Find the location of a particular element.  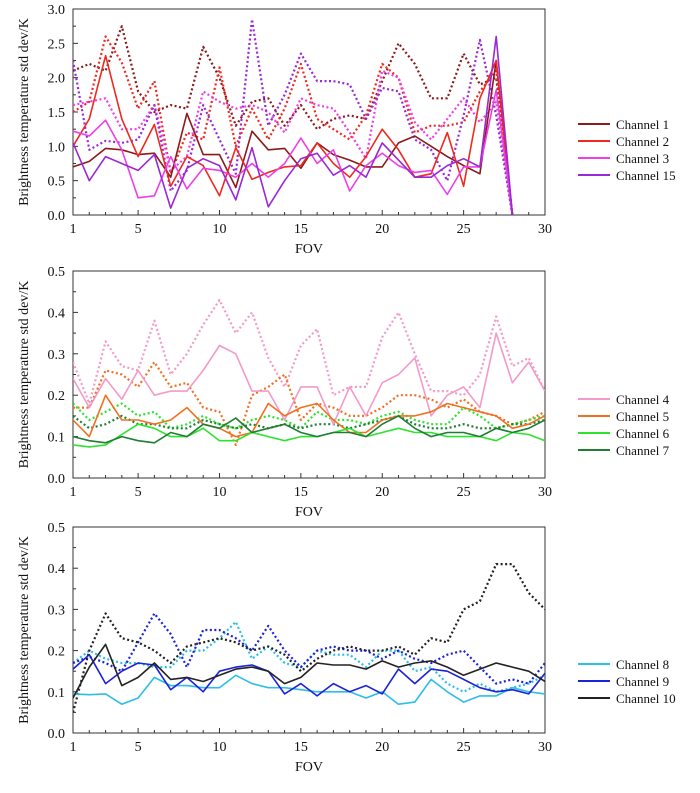

series-line-channel-4-solid is located at coordinates (309, 379).